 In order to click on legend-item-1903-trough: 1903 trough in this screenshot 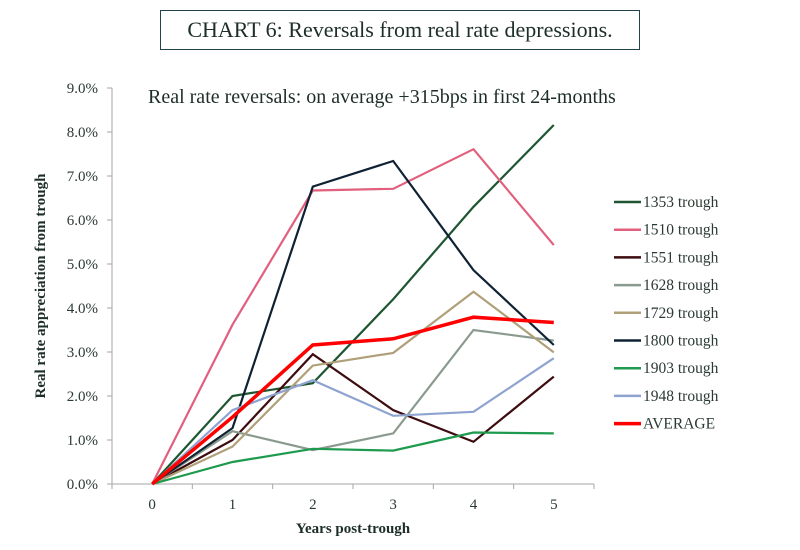, I will do `click(666, 368)`.